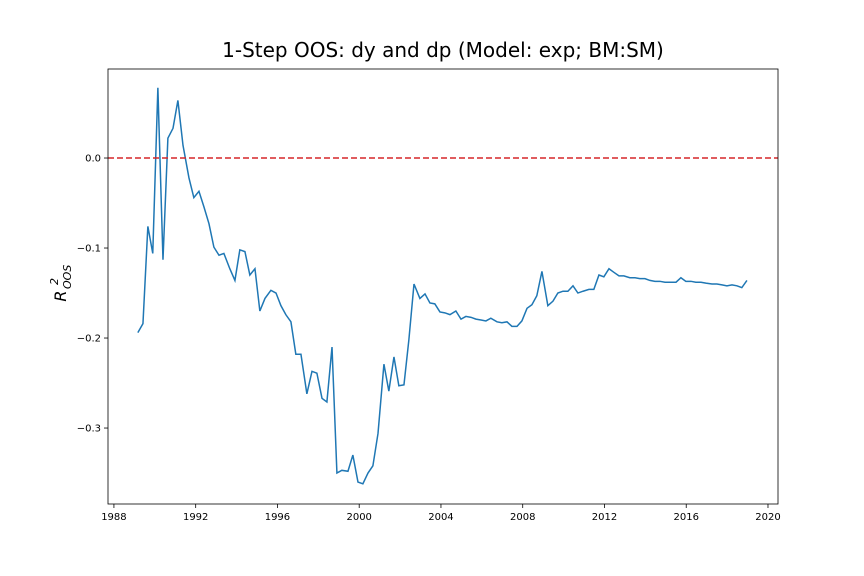  I want to click on x-tick-label: 1996, so click(277, 517).